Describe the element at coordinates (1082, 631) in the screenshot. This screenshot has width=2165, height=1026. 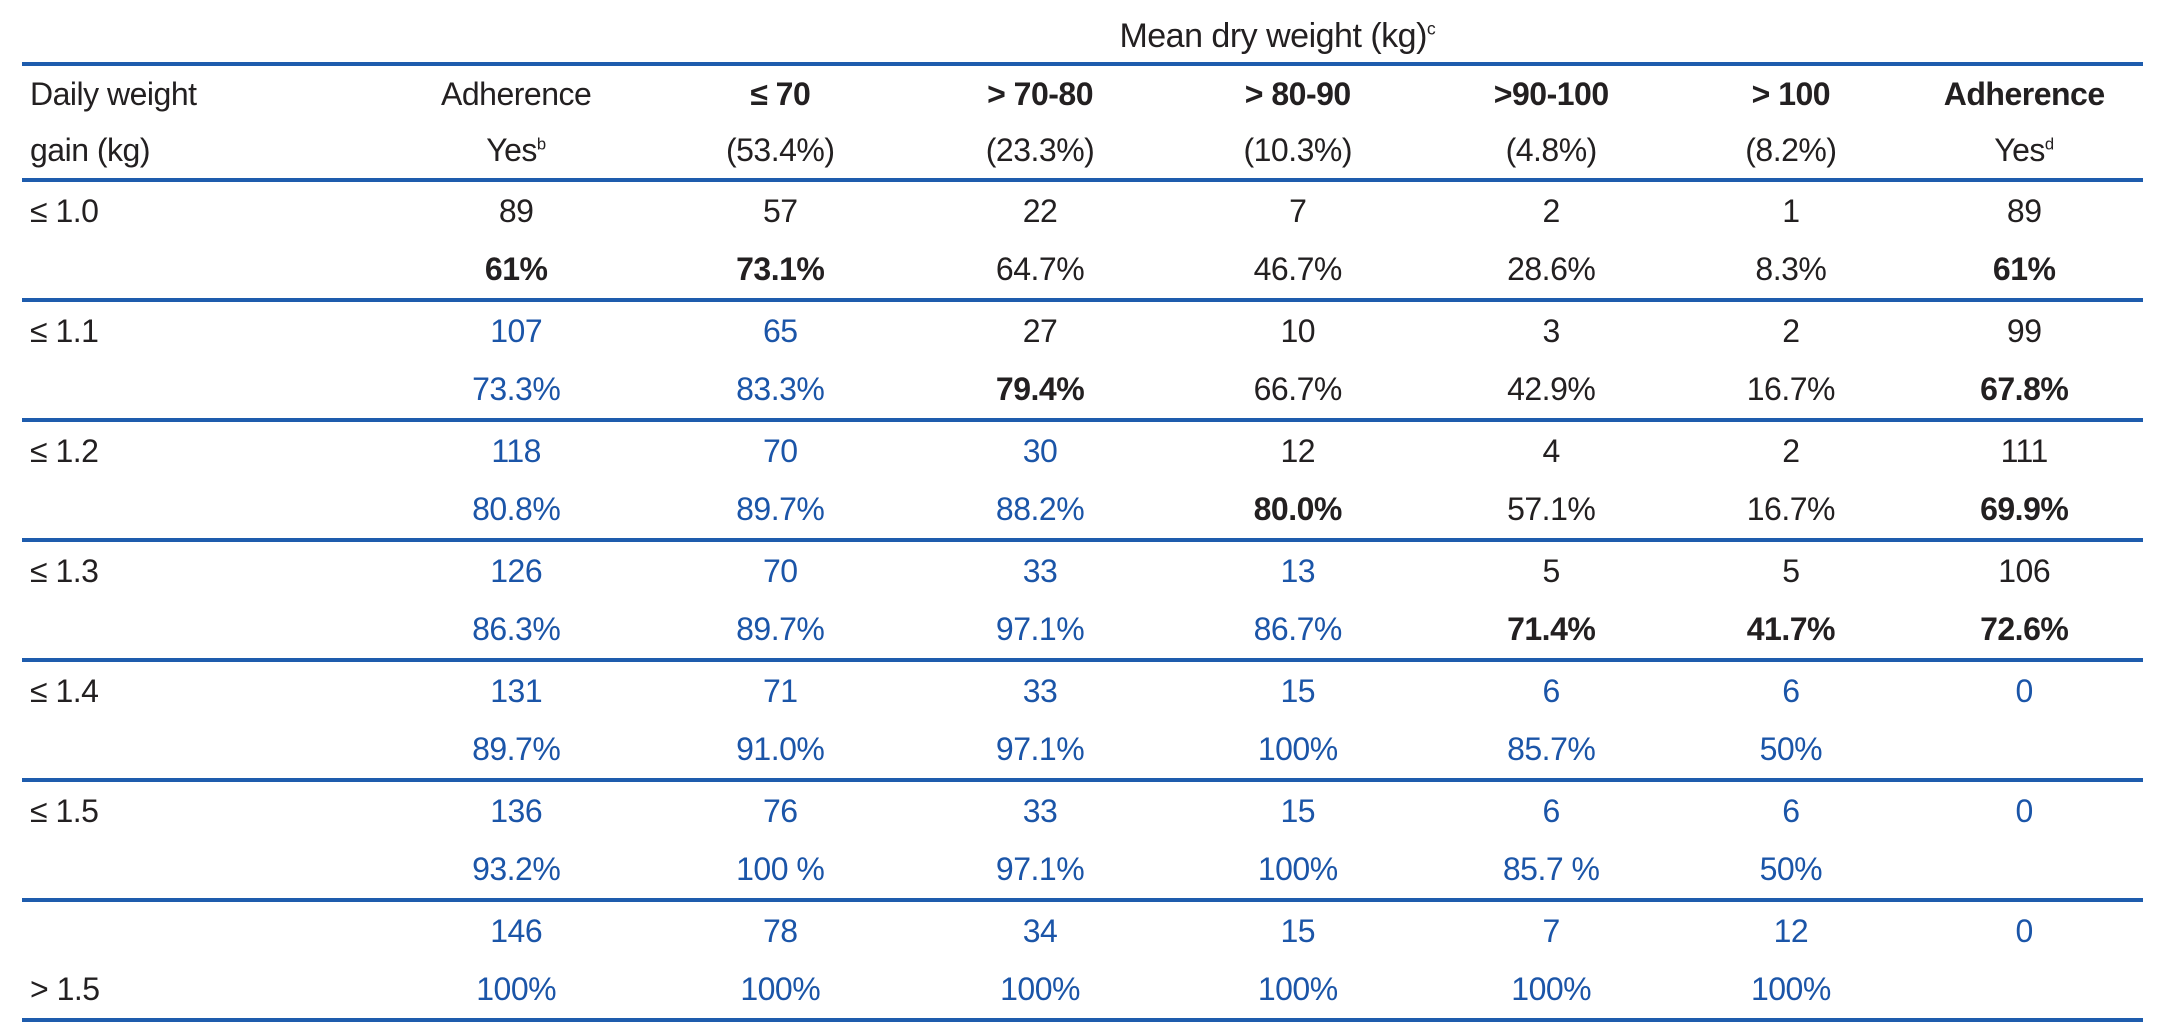
I see `percent-row-3: 86.3% 89.7% 97.1% 86.7% 71.4% 41.7% 72.6%` at that location.